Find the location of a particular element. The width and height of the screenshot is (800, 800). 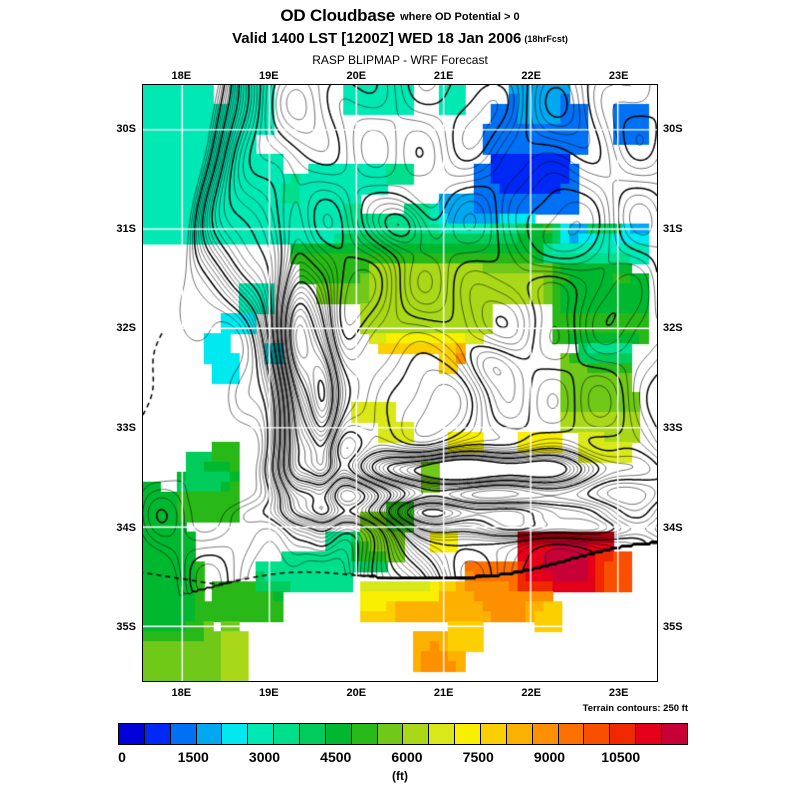

colorbar-tick-0: 0 is located at coordinates (122, 757).